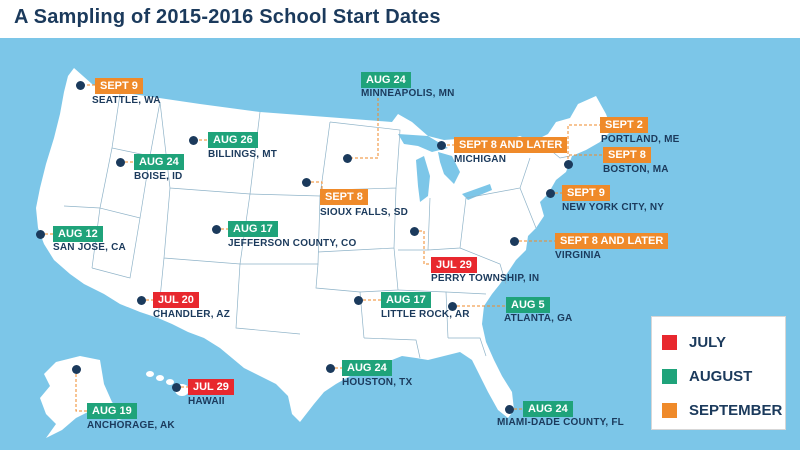 Image resolution: width=800 pixels, height=450 pixels. I want to click on lake-huron-shape, so click(449, 168).